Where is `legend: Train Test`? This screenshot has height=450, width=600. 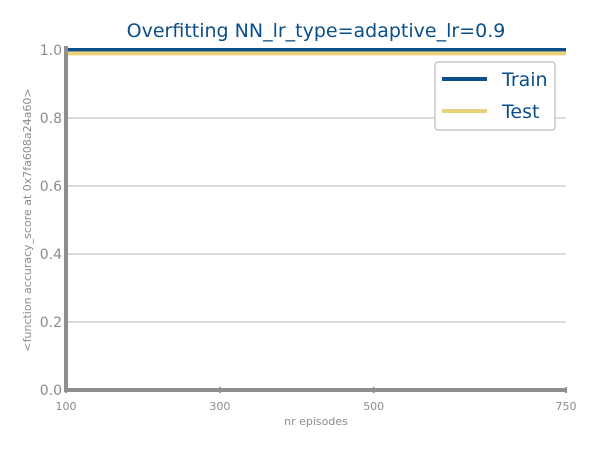 legend: Train Test is located at coordinates (495, 96).